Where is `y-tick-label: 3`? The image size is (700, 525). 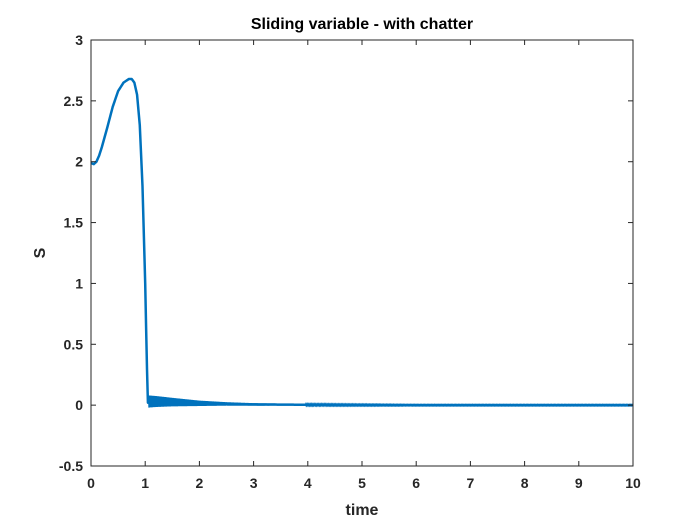
y-tick-label: 3 is located at coordinates (79, 40).